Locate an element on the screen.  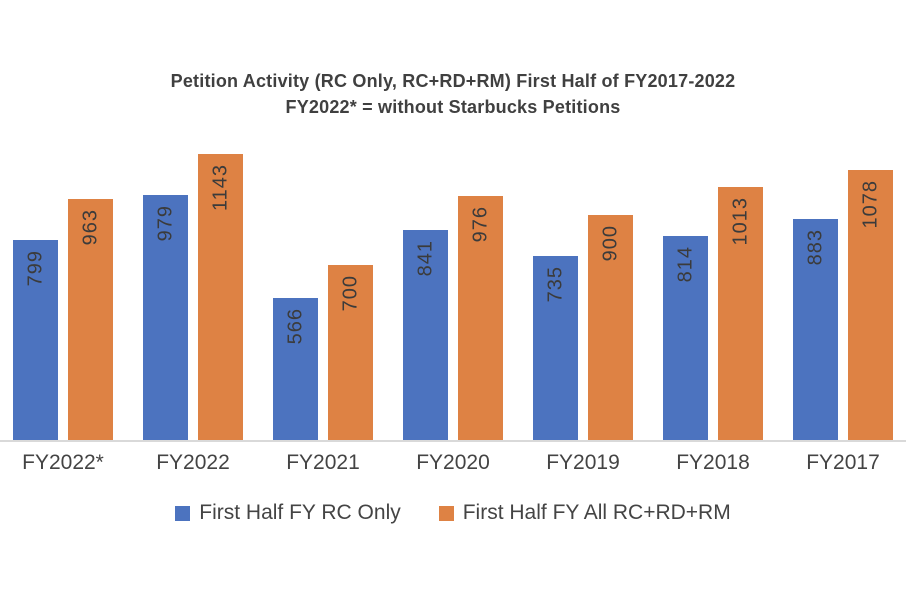
bar-value-label: 814 is located at coordinates (685, 264).